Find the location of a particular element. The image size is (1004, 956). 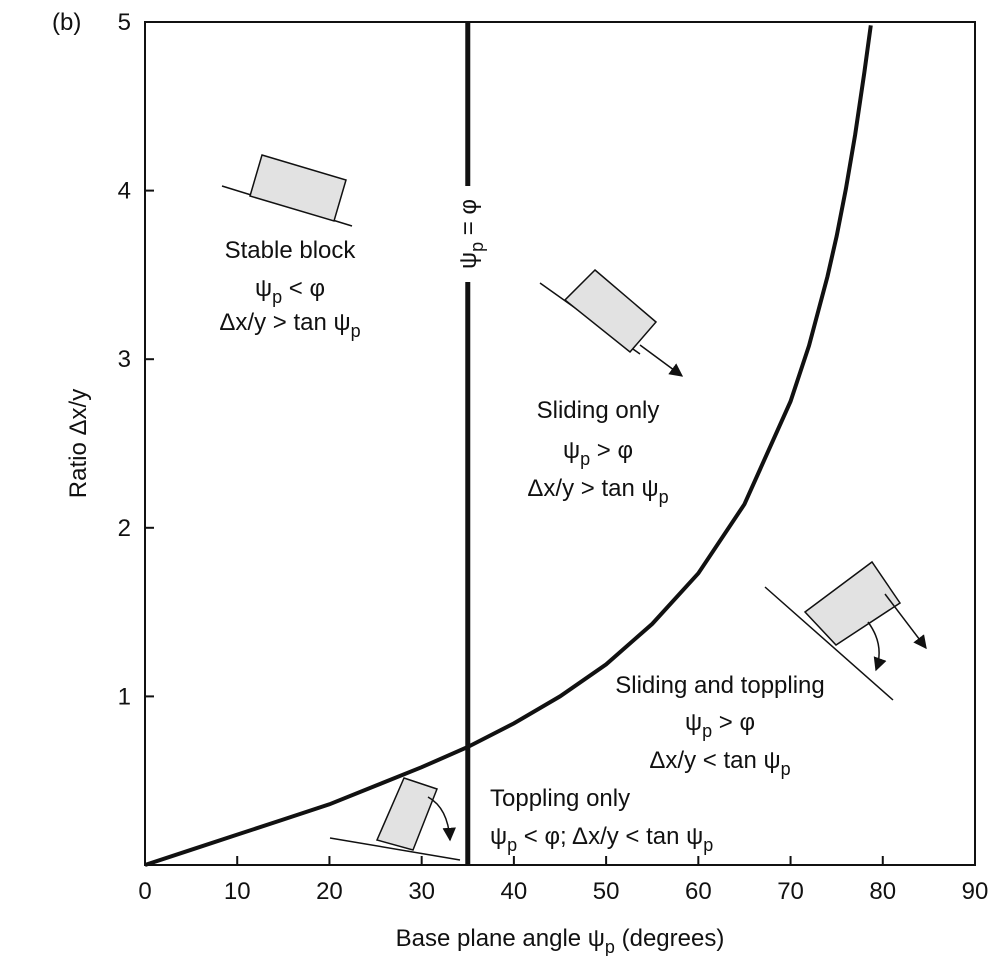

panel-label: (b) is located at coordinates (66, 22).